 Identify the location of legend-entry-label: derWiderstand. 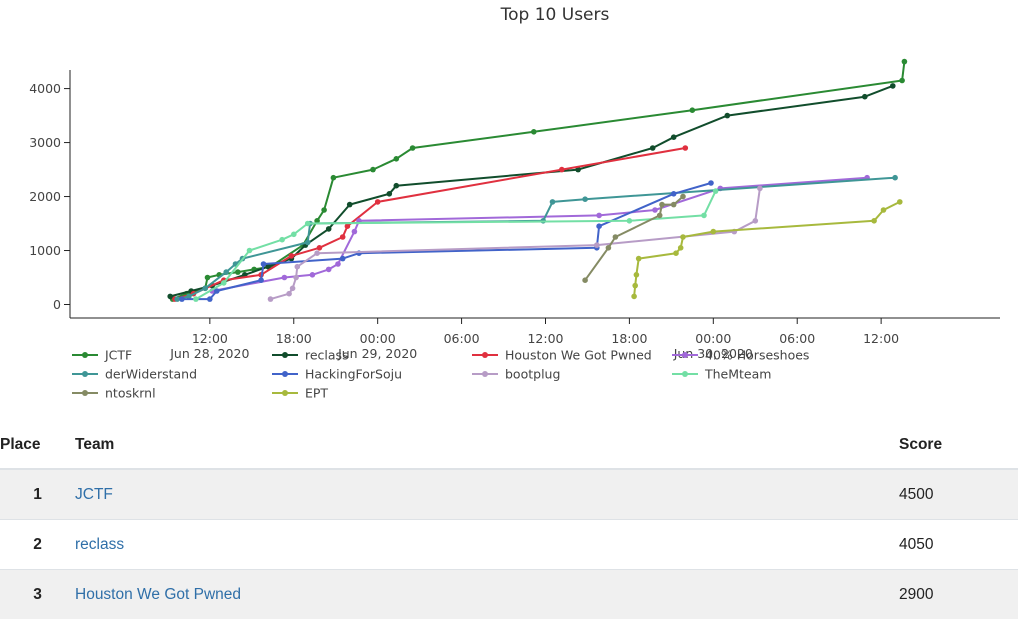
(151, 374).